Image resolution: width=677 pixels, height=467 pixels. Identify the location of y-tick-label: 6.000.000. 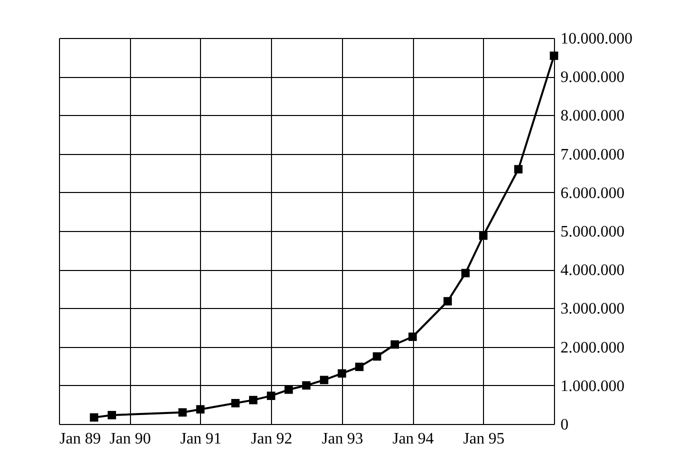
(592, 193).